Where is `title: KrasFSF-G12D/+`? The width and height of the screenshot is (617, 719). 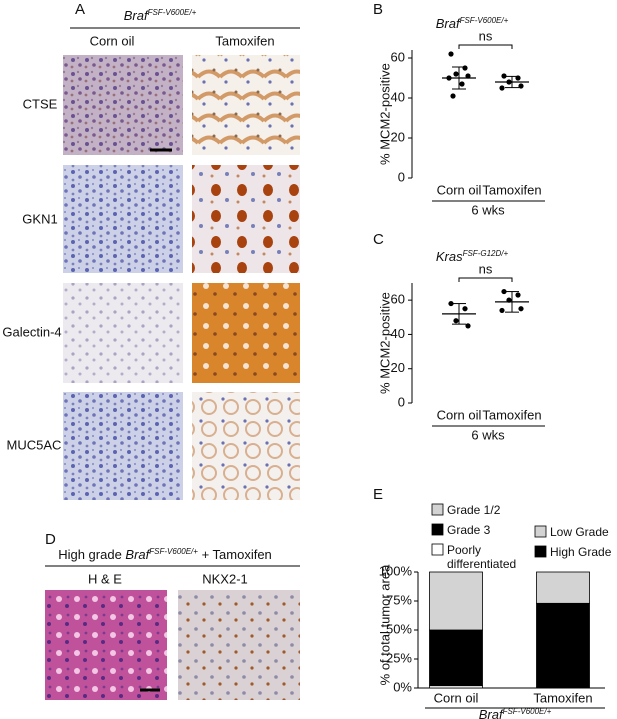 title: KrasFSF-G12D/+ is located at coordinates (472, 257).